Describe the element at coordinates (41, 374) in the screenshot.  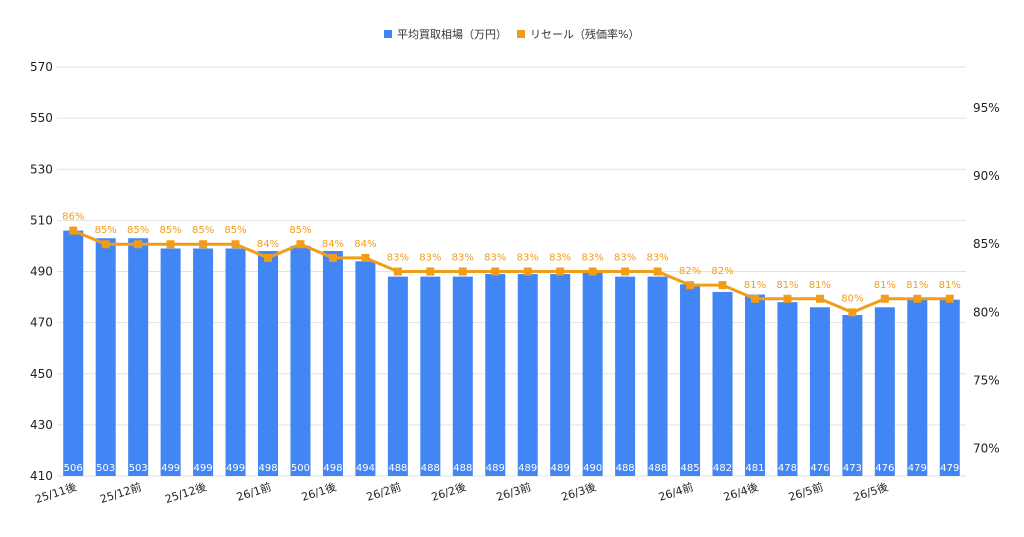
I see `y-left-tick-label: 450` at that location.